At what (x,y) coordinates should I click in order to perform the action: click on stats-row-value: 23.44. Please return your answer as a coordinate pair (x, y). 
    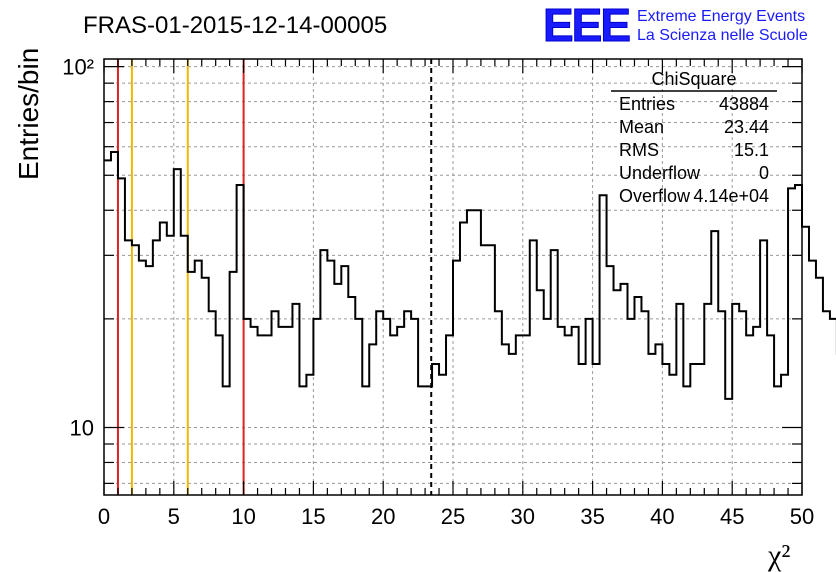
    Looking at the image, I should click on (746, 127).